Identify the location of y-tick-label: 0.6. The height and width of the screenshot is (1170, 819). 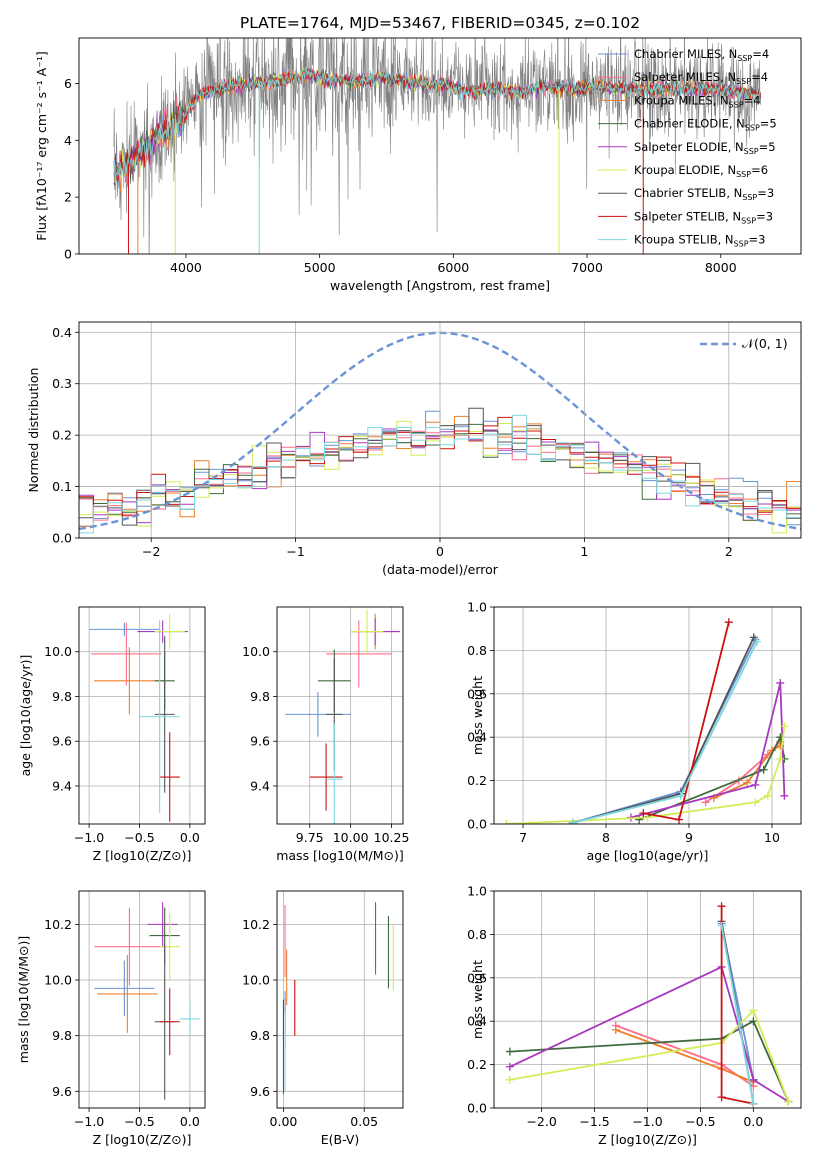
(477, 977).